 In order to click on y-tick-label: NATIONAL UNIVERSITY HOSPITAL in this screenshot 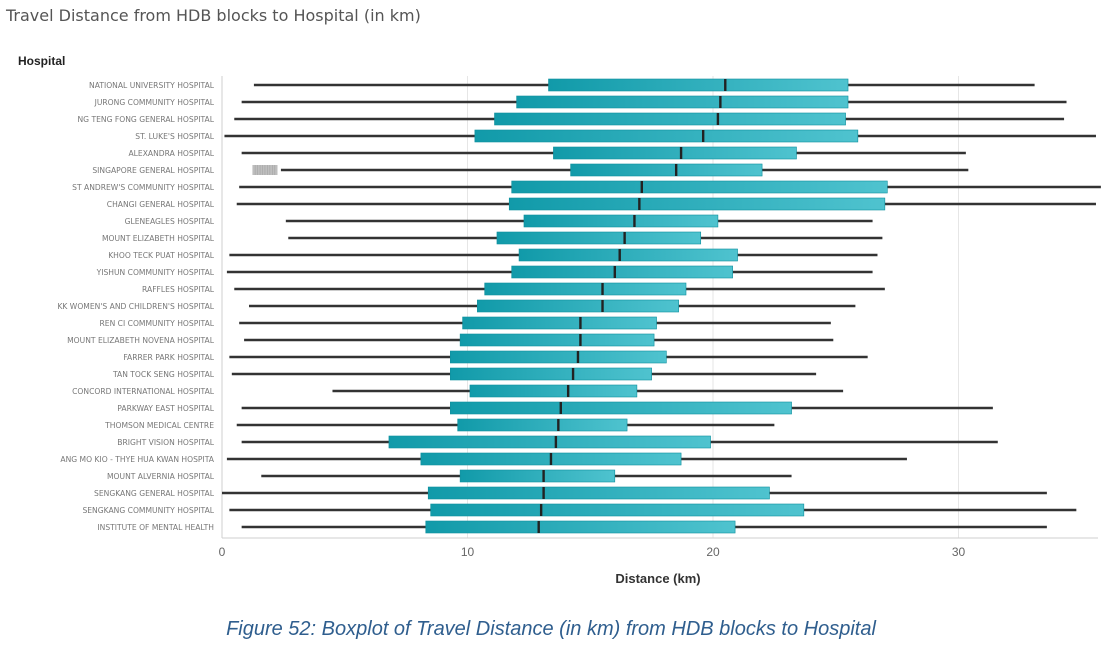, I will do `click(152, 85)`.